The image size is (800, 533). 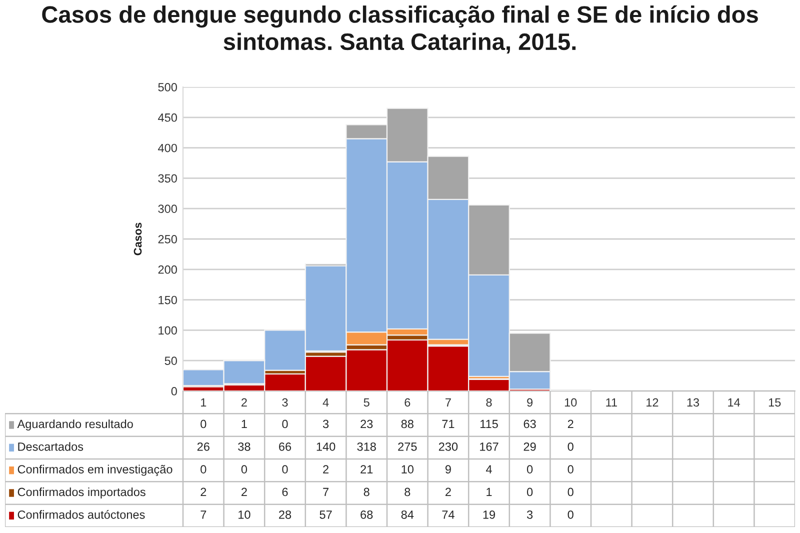 What do you see at coordinates (244, 402) in the screenshot?
I see `x-tick-label: 2` at bounding box center [244, 402].